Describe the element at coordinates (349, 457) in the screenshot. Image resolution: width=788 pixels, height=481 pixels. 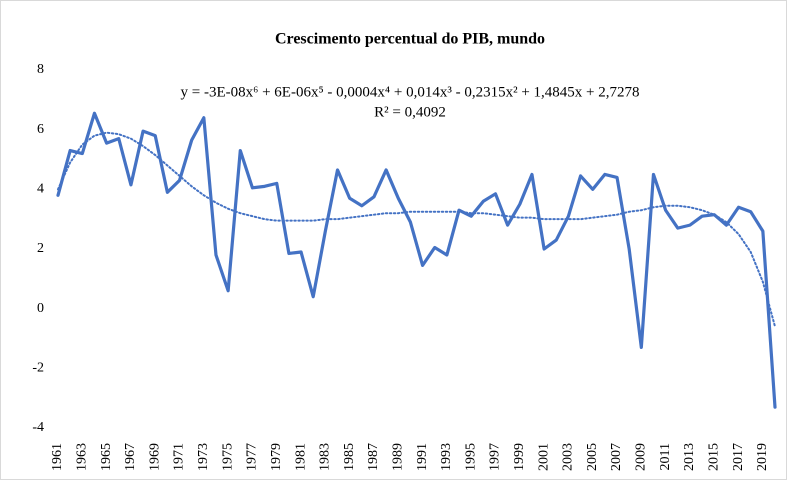
I see `x-tick-label: 1985` at that location.